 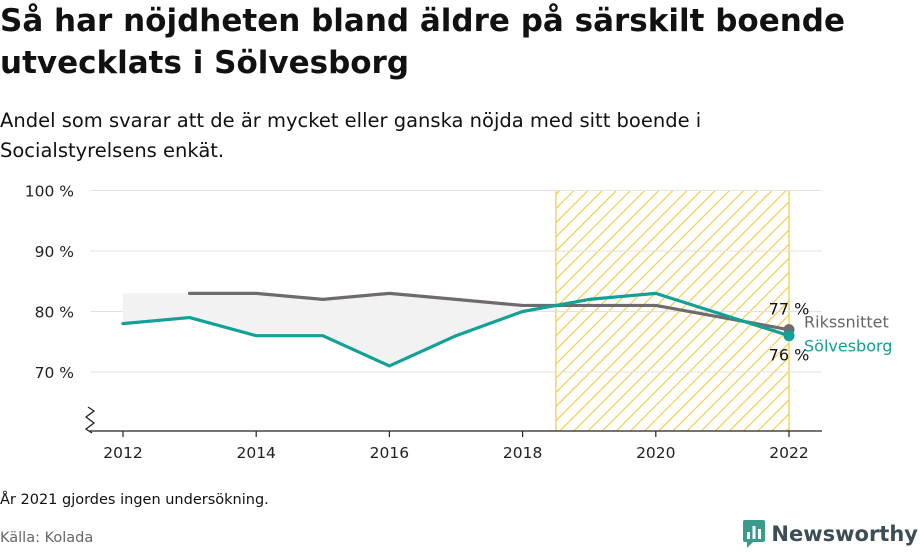 I want to click on solvesborg-series-label: Sölvesborg, so click(x=848, y=346).